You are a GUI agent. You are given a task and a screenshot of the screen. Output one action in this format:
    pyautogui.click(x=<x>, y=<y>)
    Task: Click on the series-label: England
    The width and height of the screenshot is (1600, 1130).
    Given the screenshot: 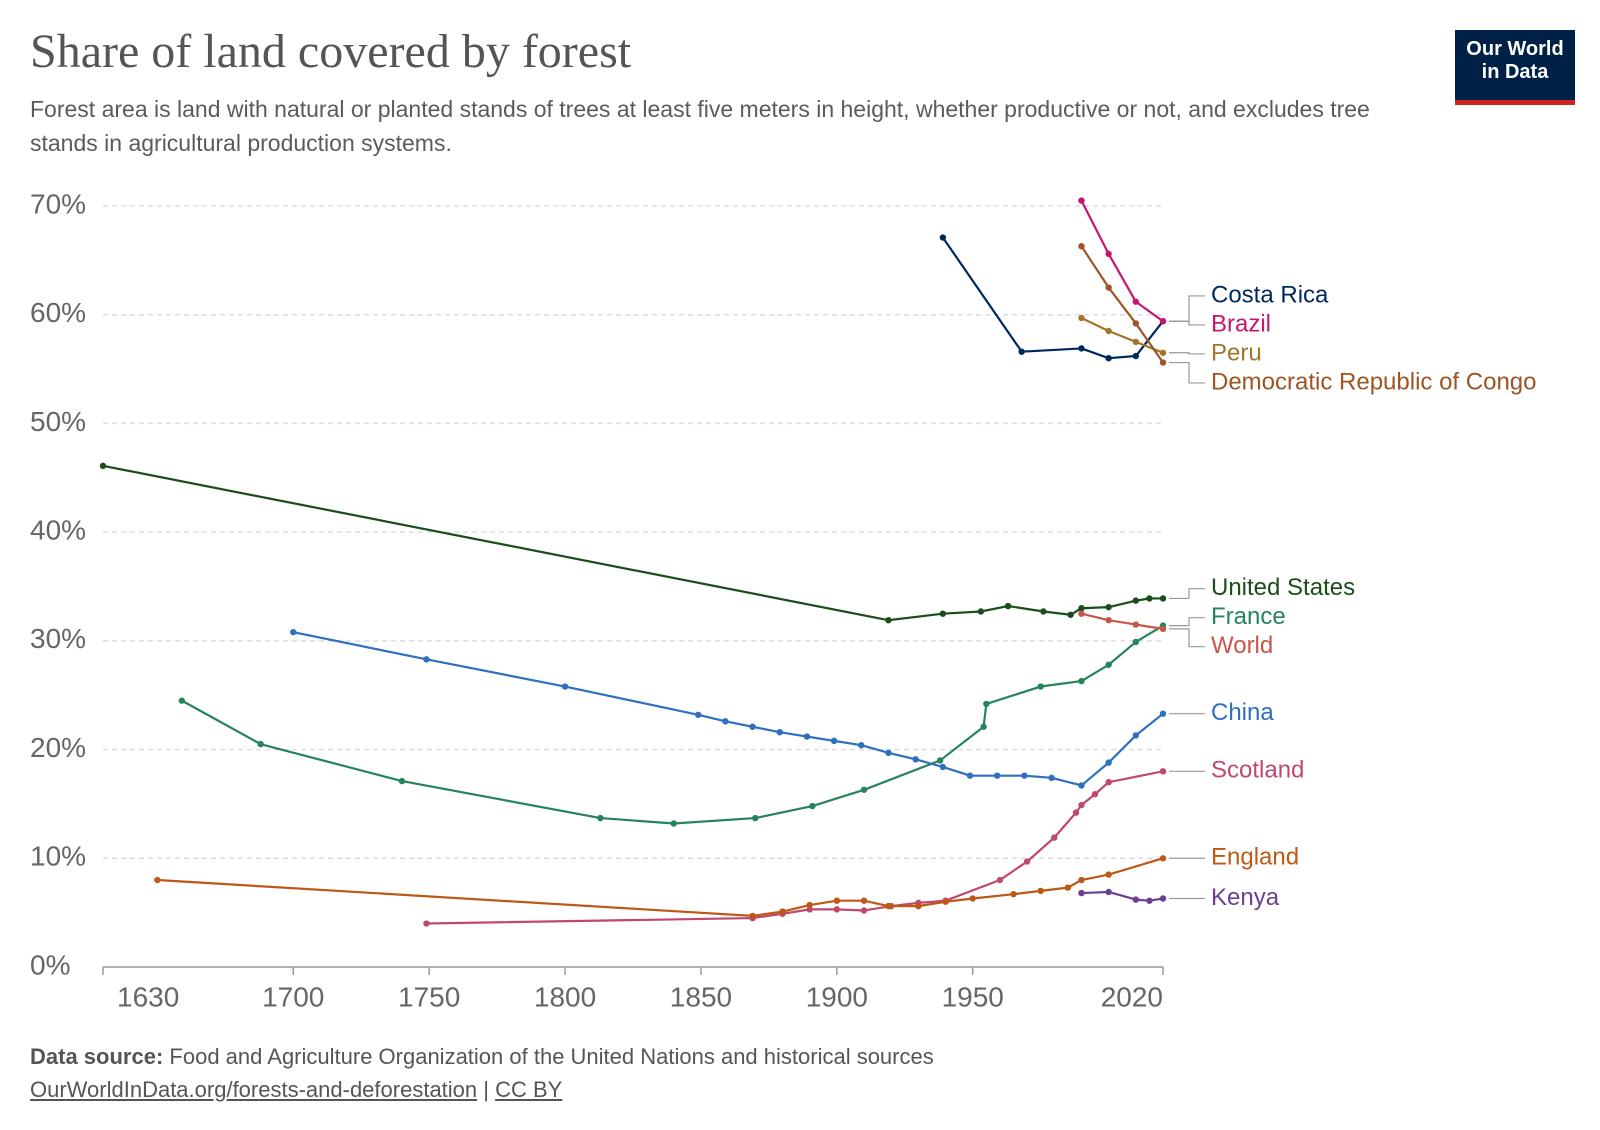 What is the action you would take?
    pyautogui.click(x=1255, y=857)
    